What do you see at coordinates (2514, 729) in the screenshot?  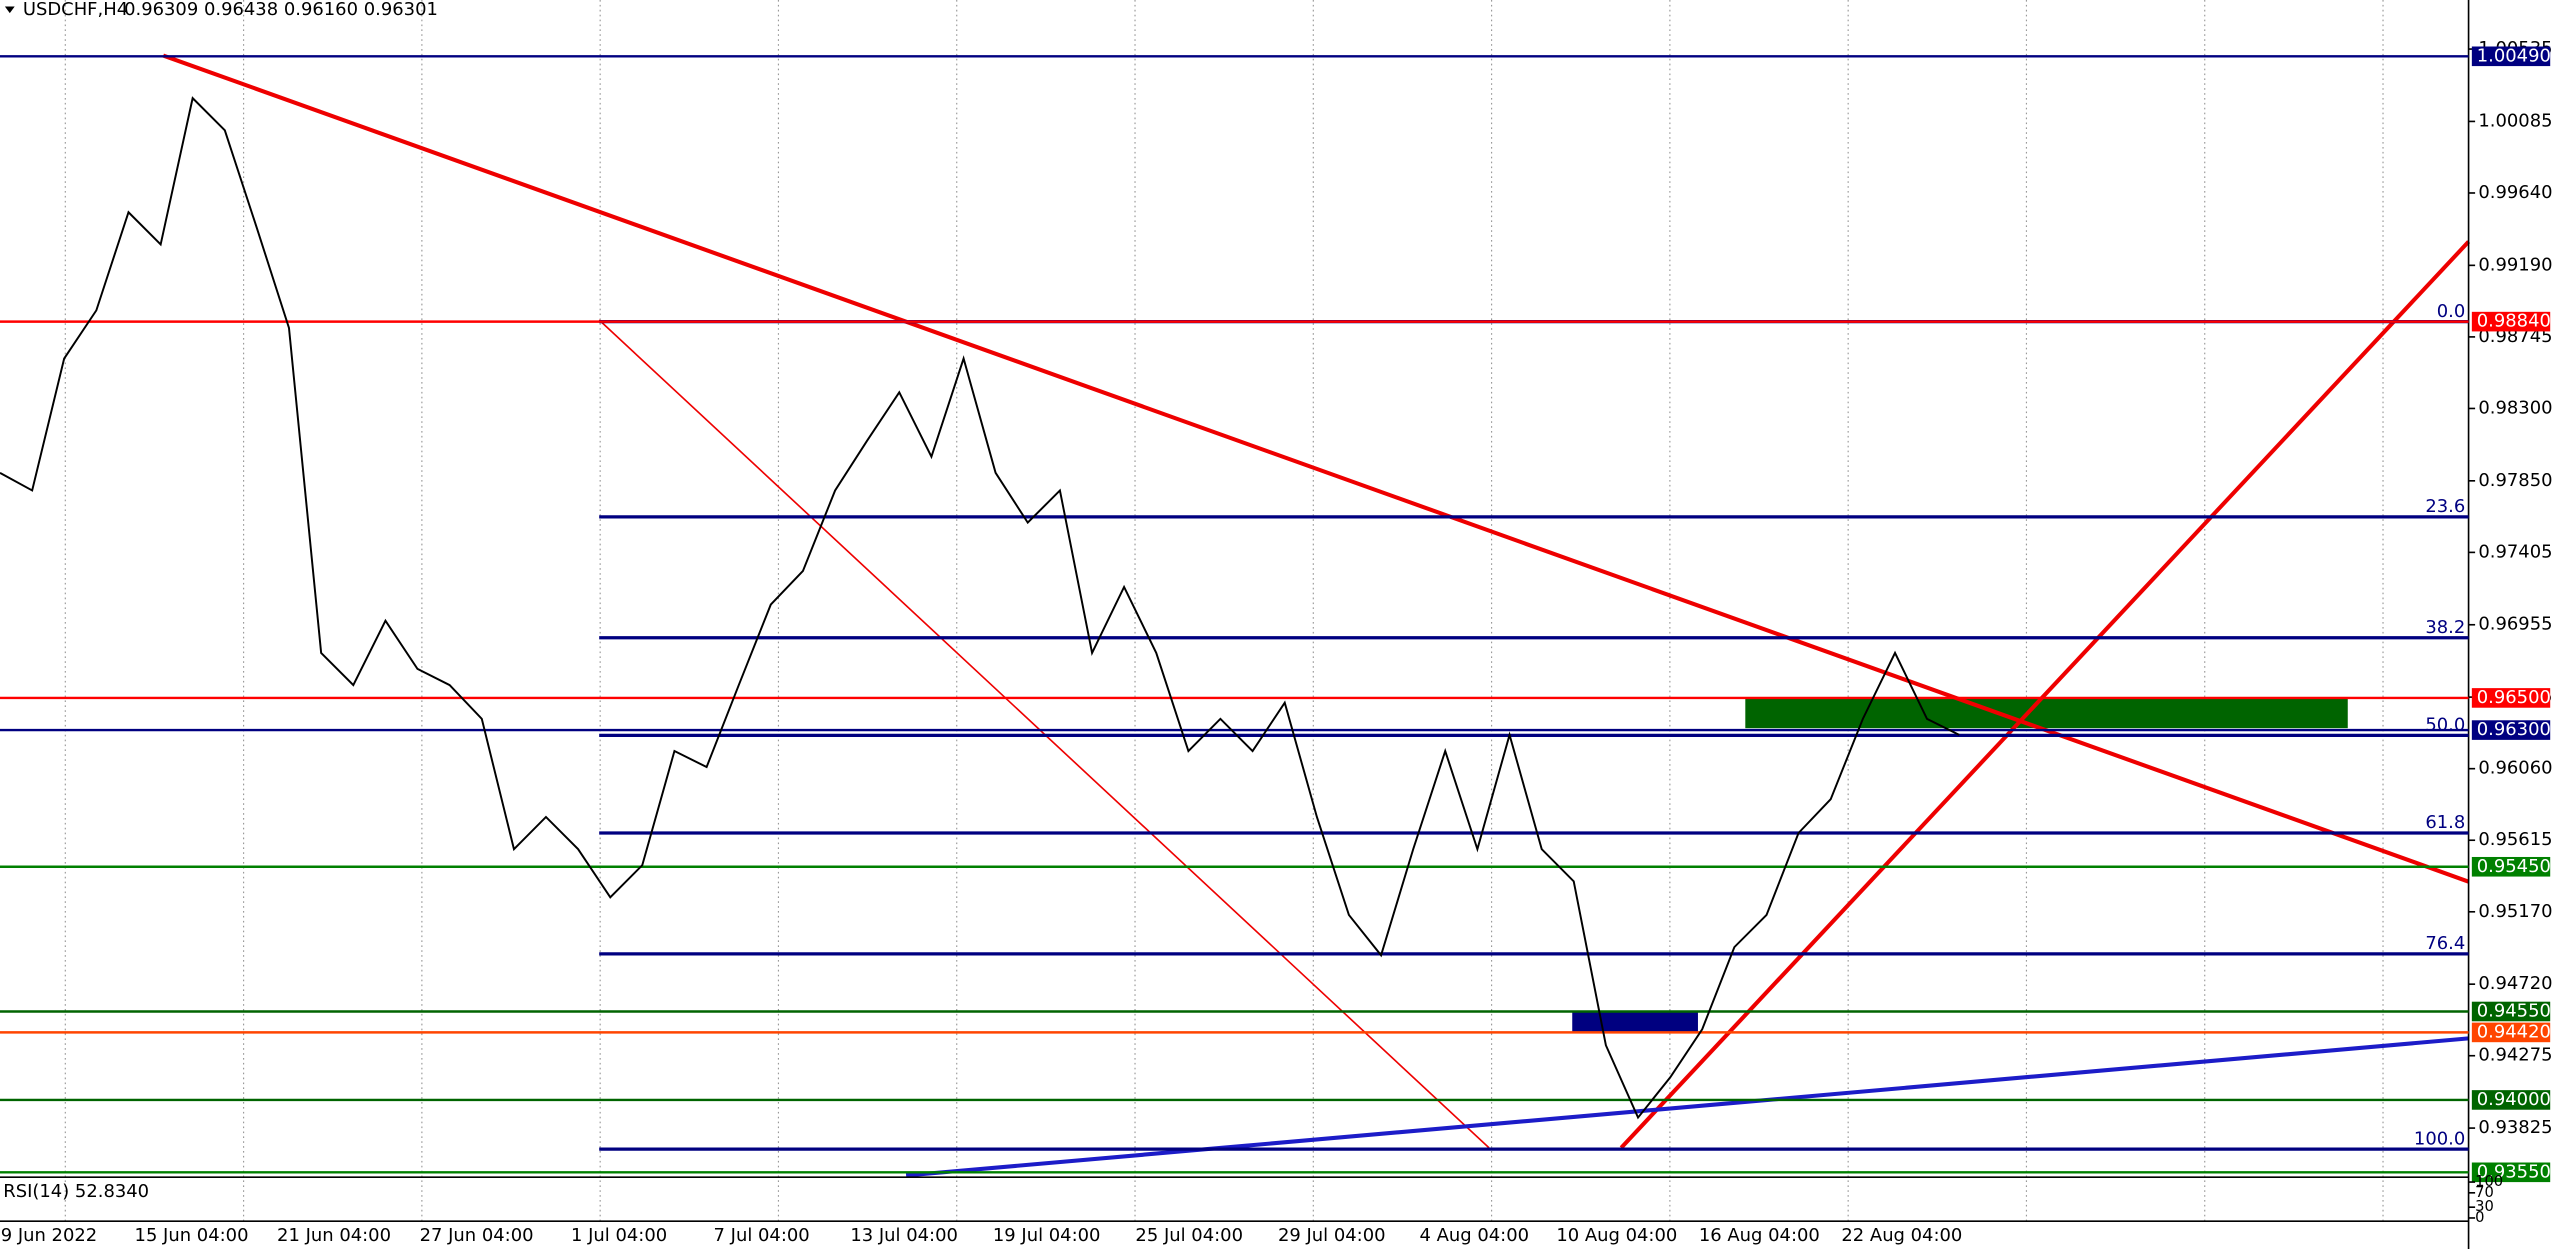 I see `price-box-label: 0.96300` at bounding box center [2514, 729].